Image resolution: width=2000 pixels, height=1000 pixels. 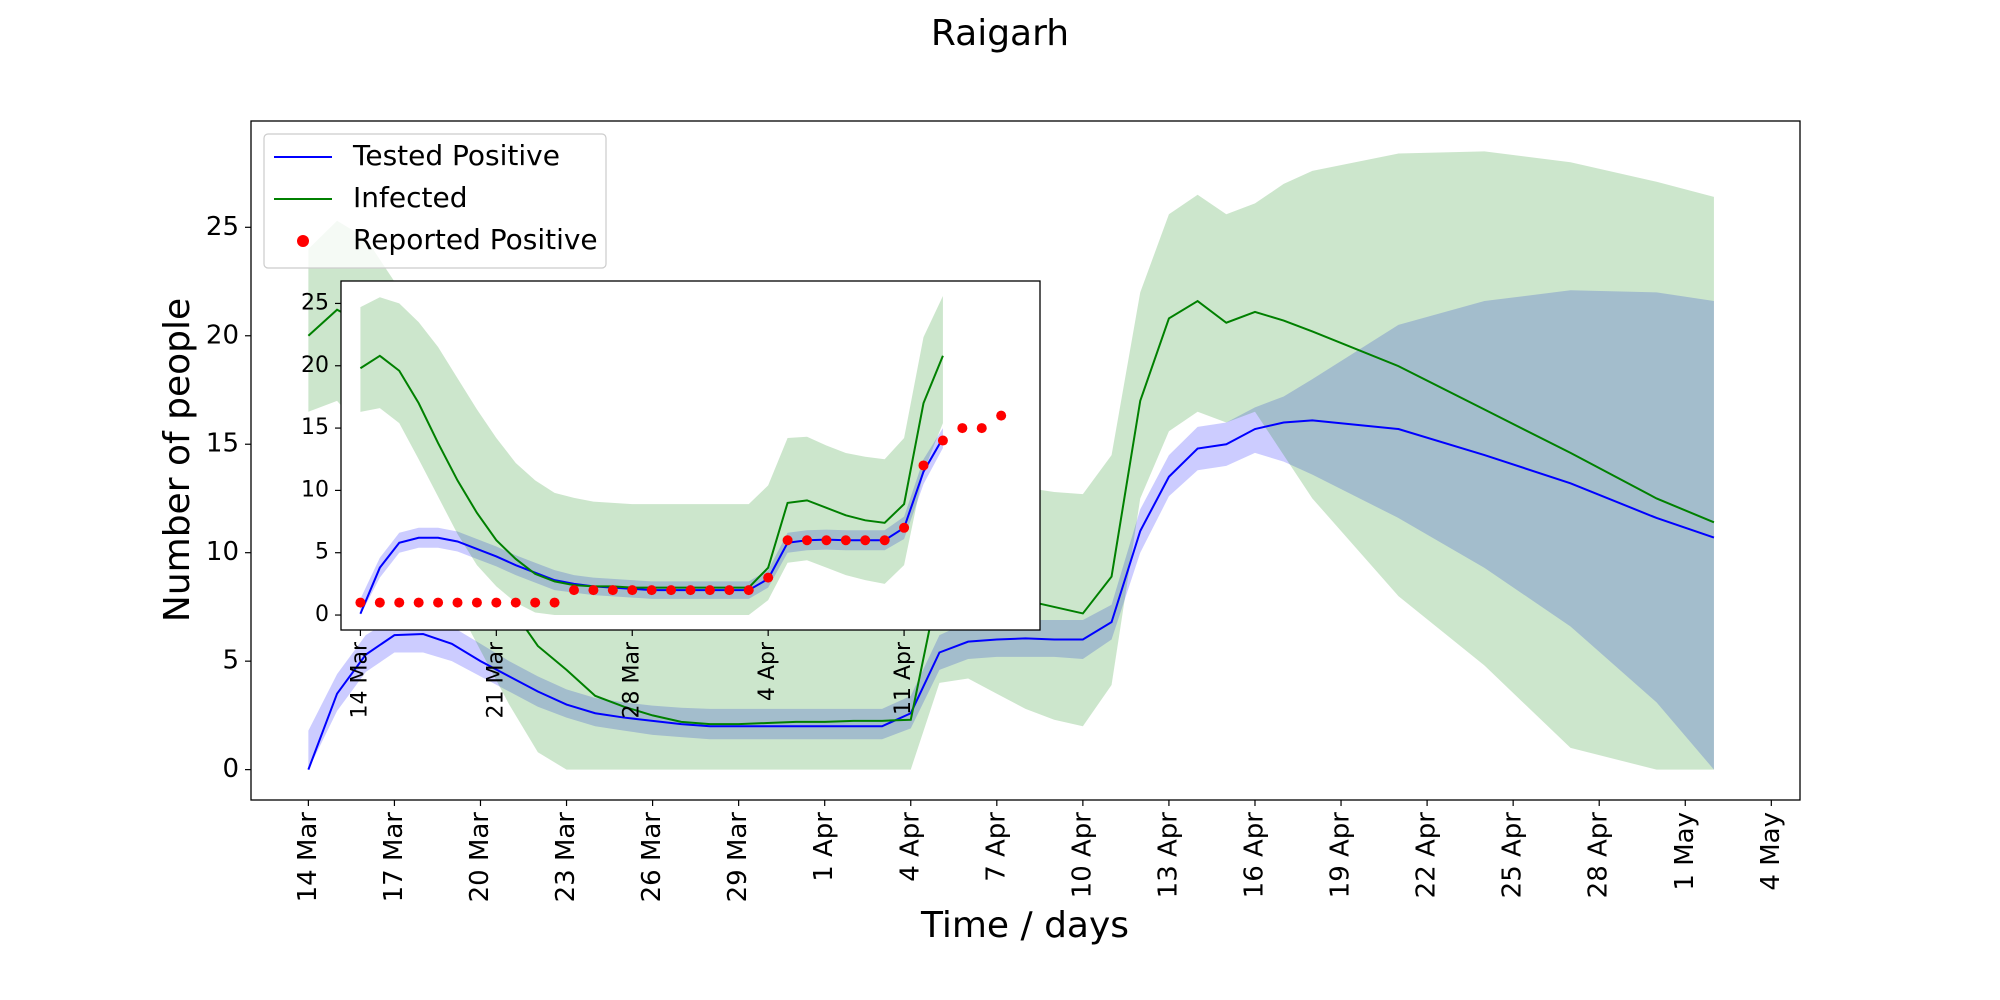 What do you see at coordinates (456, 155) in the screenshot?
I see `legend-label: Tested Positive` at bounding box center [456, 155].